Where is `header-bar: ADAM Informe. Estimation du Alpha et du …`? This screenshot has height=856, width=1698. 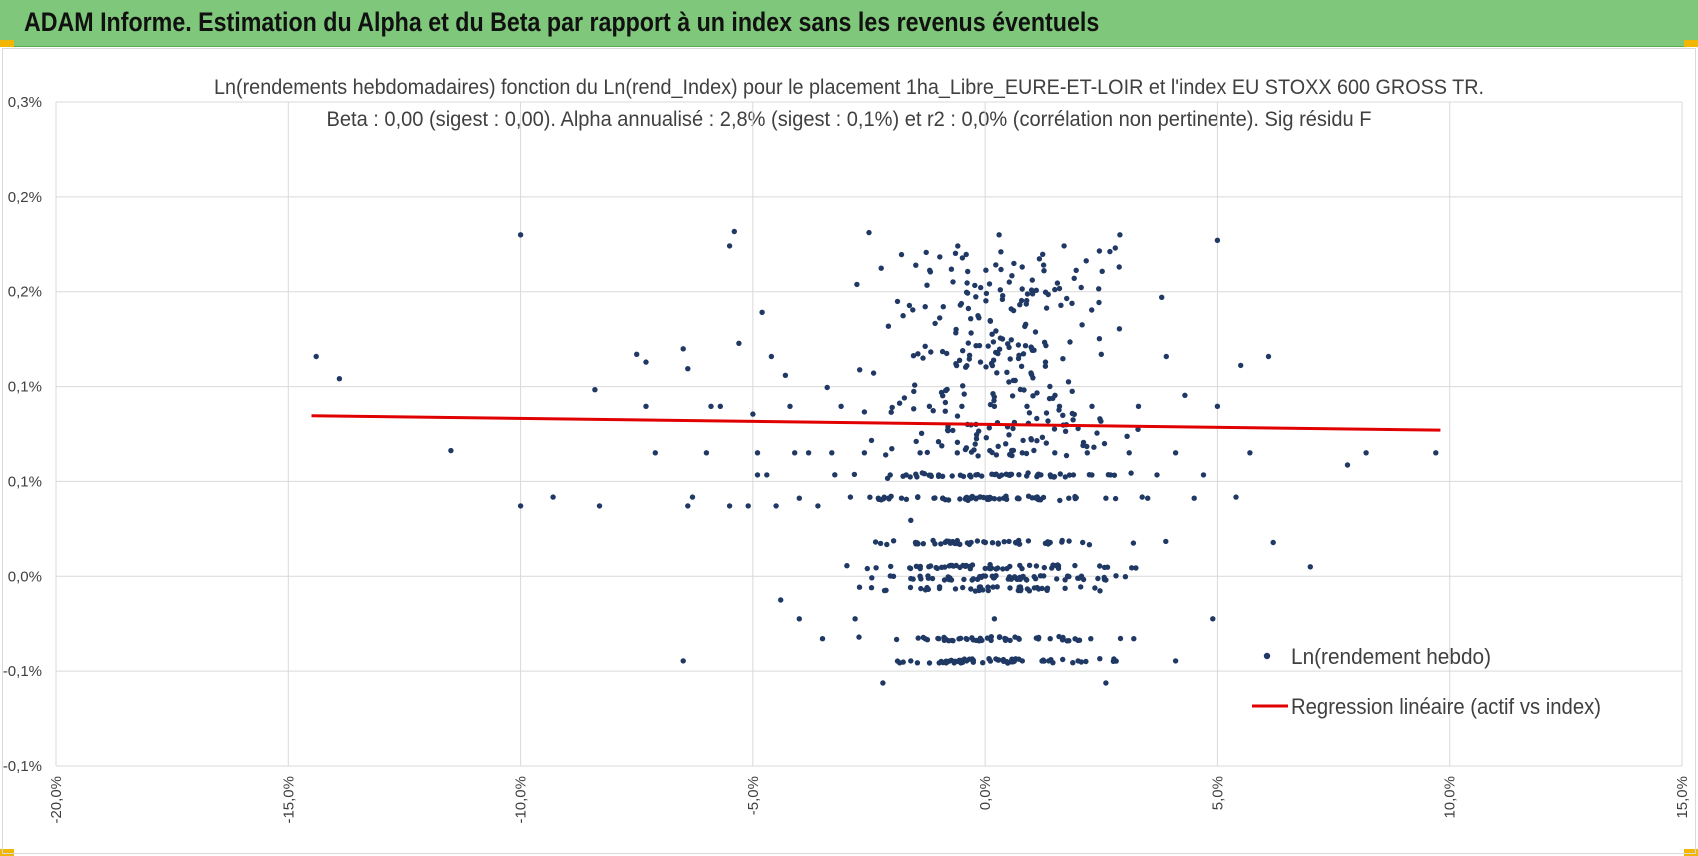 header-bar: ADAM Informe. Estimation du Alpha et du … is located at coordinates (849, 23).